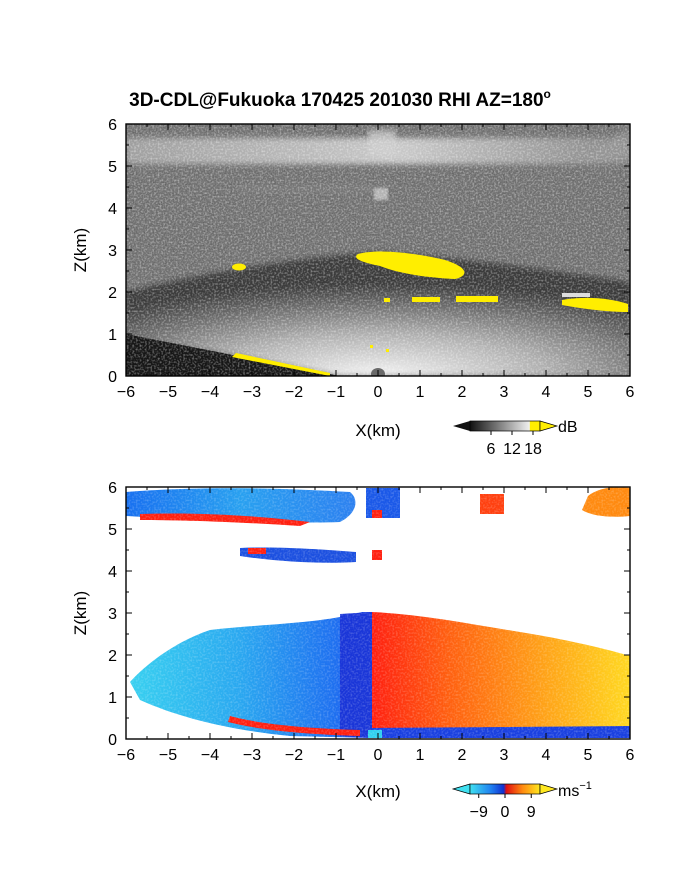 The height and width of the screenshot is (880, 680). I want to click on velocity-colorbar: −9 0 9 ms−1, so click(521, 800).